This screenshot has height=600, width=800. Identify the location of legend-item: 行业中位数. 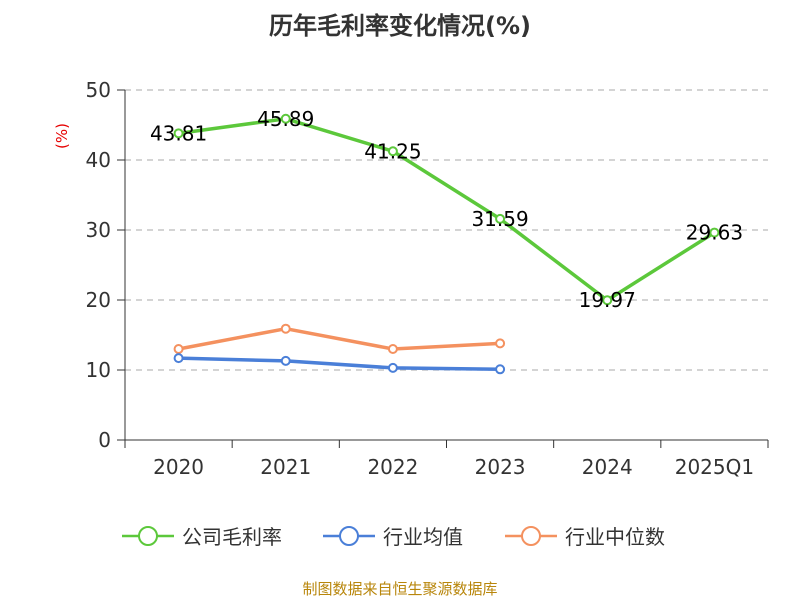
(585, 537).